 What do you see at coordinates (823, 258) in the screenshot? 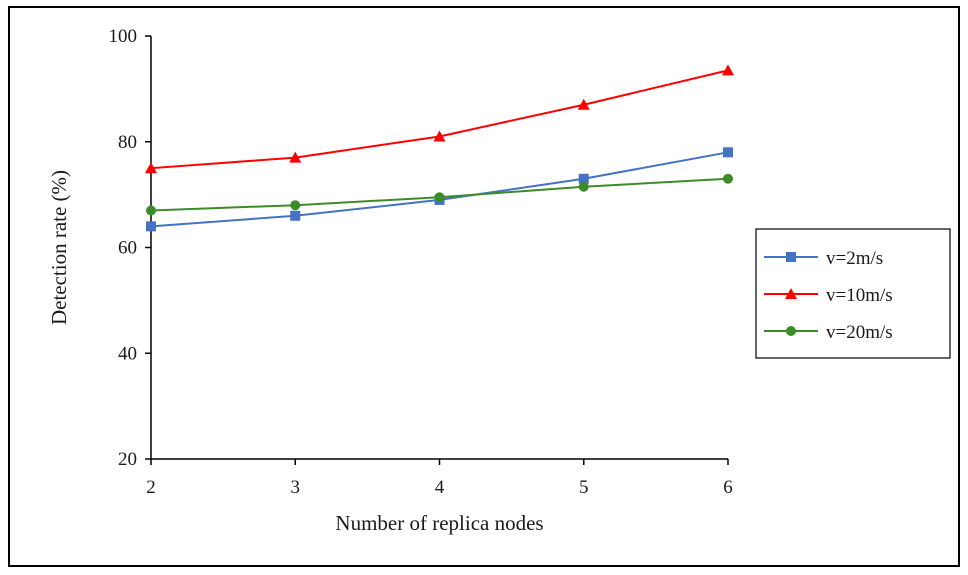
I see `legend-item: v=2m/s` at bounding box center [823, 258].